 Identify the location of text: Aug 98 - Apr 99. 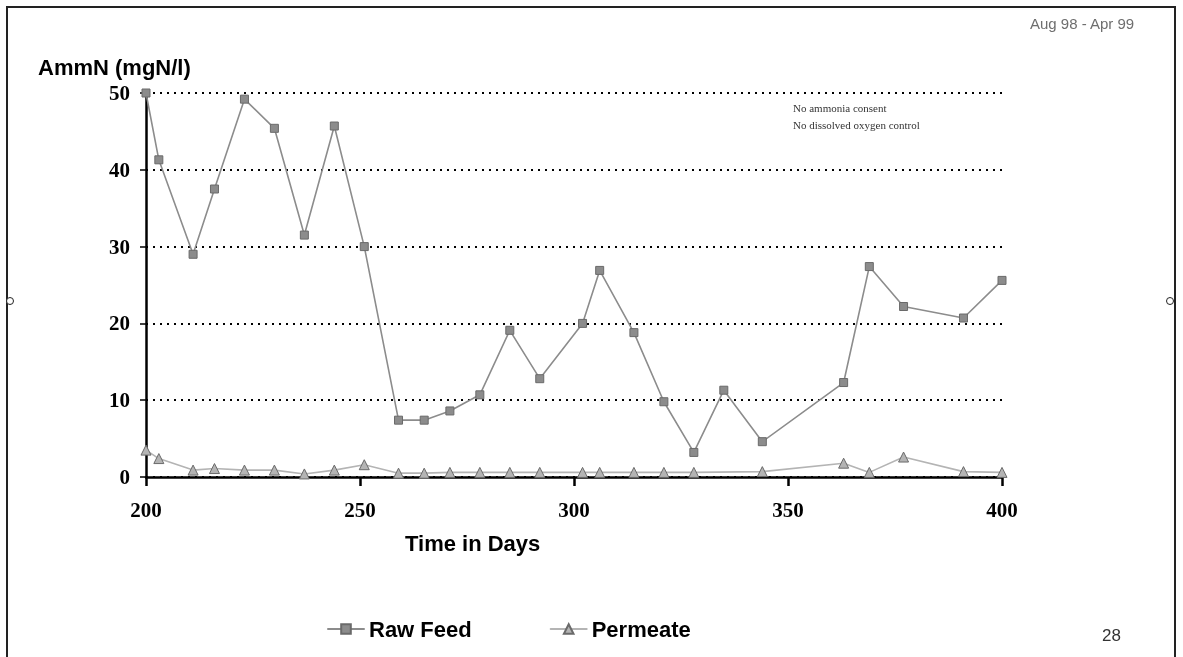
(1082, 23).